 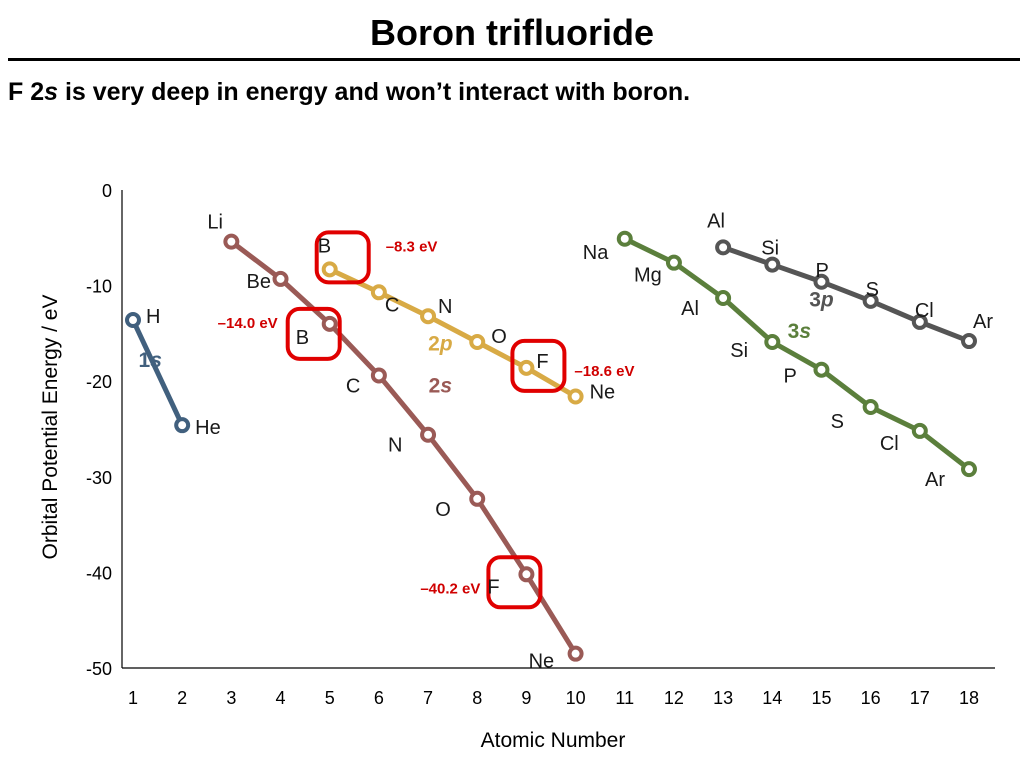 I want to click on series-line-3p, so click(x=846, y=294).